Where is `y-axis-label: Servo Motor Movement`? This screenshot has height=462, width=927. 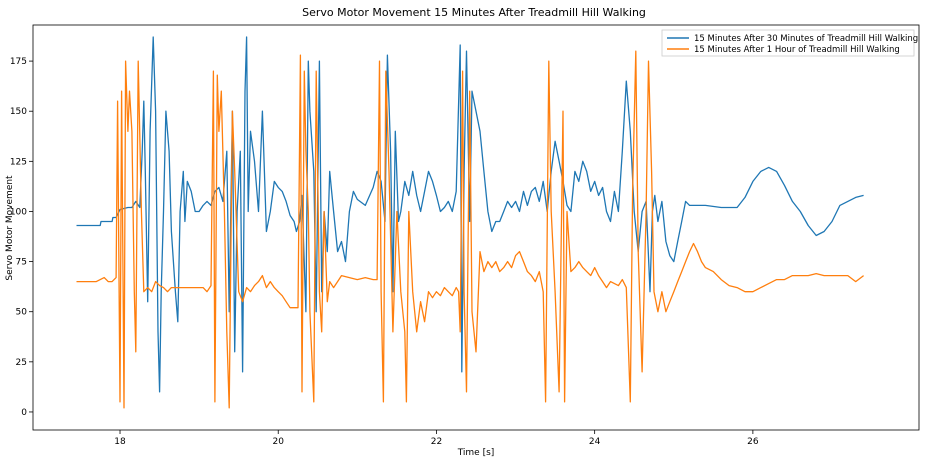 y-axis-label: Servo Motor Movement is located at coordinates (10, 228).